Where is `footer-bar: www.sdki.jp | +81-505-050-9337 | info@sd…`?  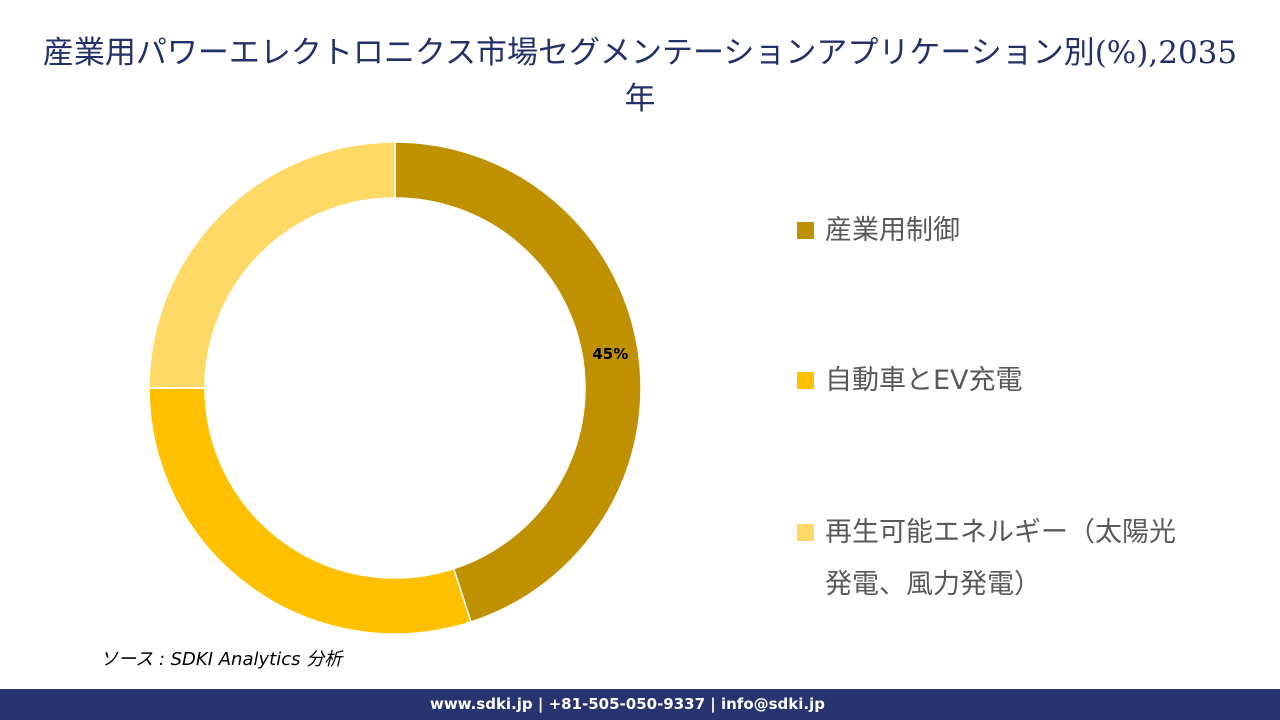
footer-bar: www.sdki.jp | +81-505-050-9337 | info@sd… is located at coordinates (640, 704).